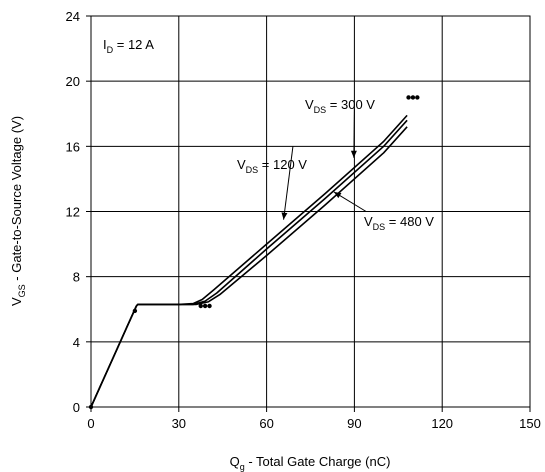 This screenshot has width=545, height=472. I want to click on x-tick-labels: 0 30 60 90 120 150, so click(313, 423).